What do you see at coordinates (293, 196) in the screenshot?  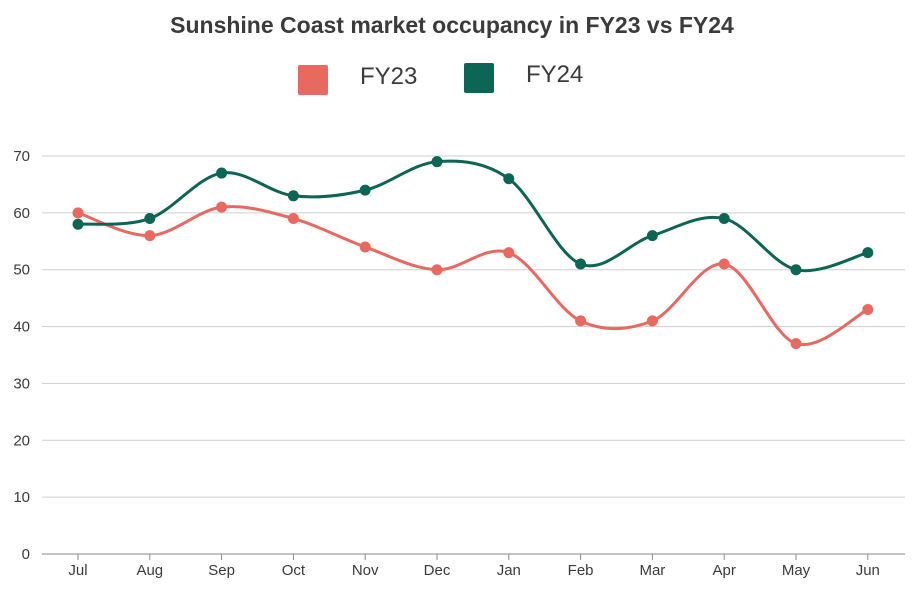 I see `data-point-fy24-oct` at bounding box center [293, 196].